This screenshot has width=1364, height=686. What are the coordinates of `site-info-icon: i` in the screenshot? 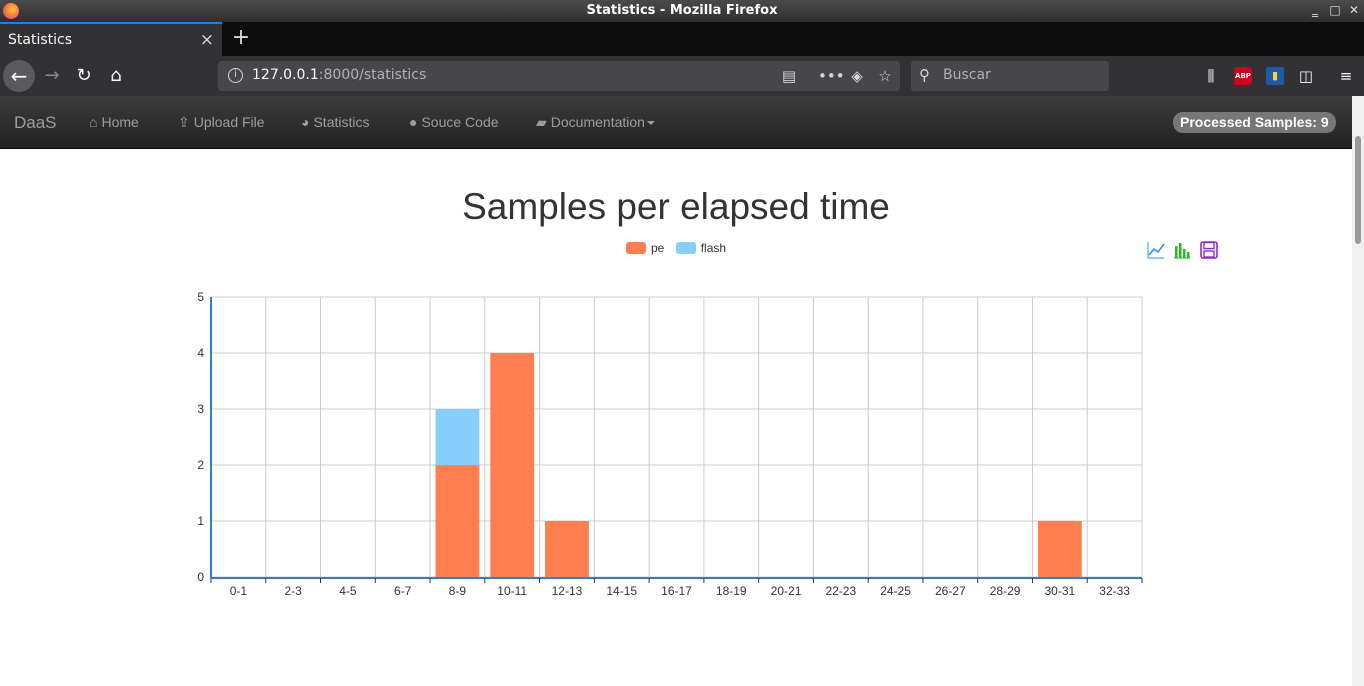 It's located at (235, 75).